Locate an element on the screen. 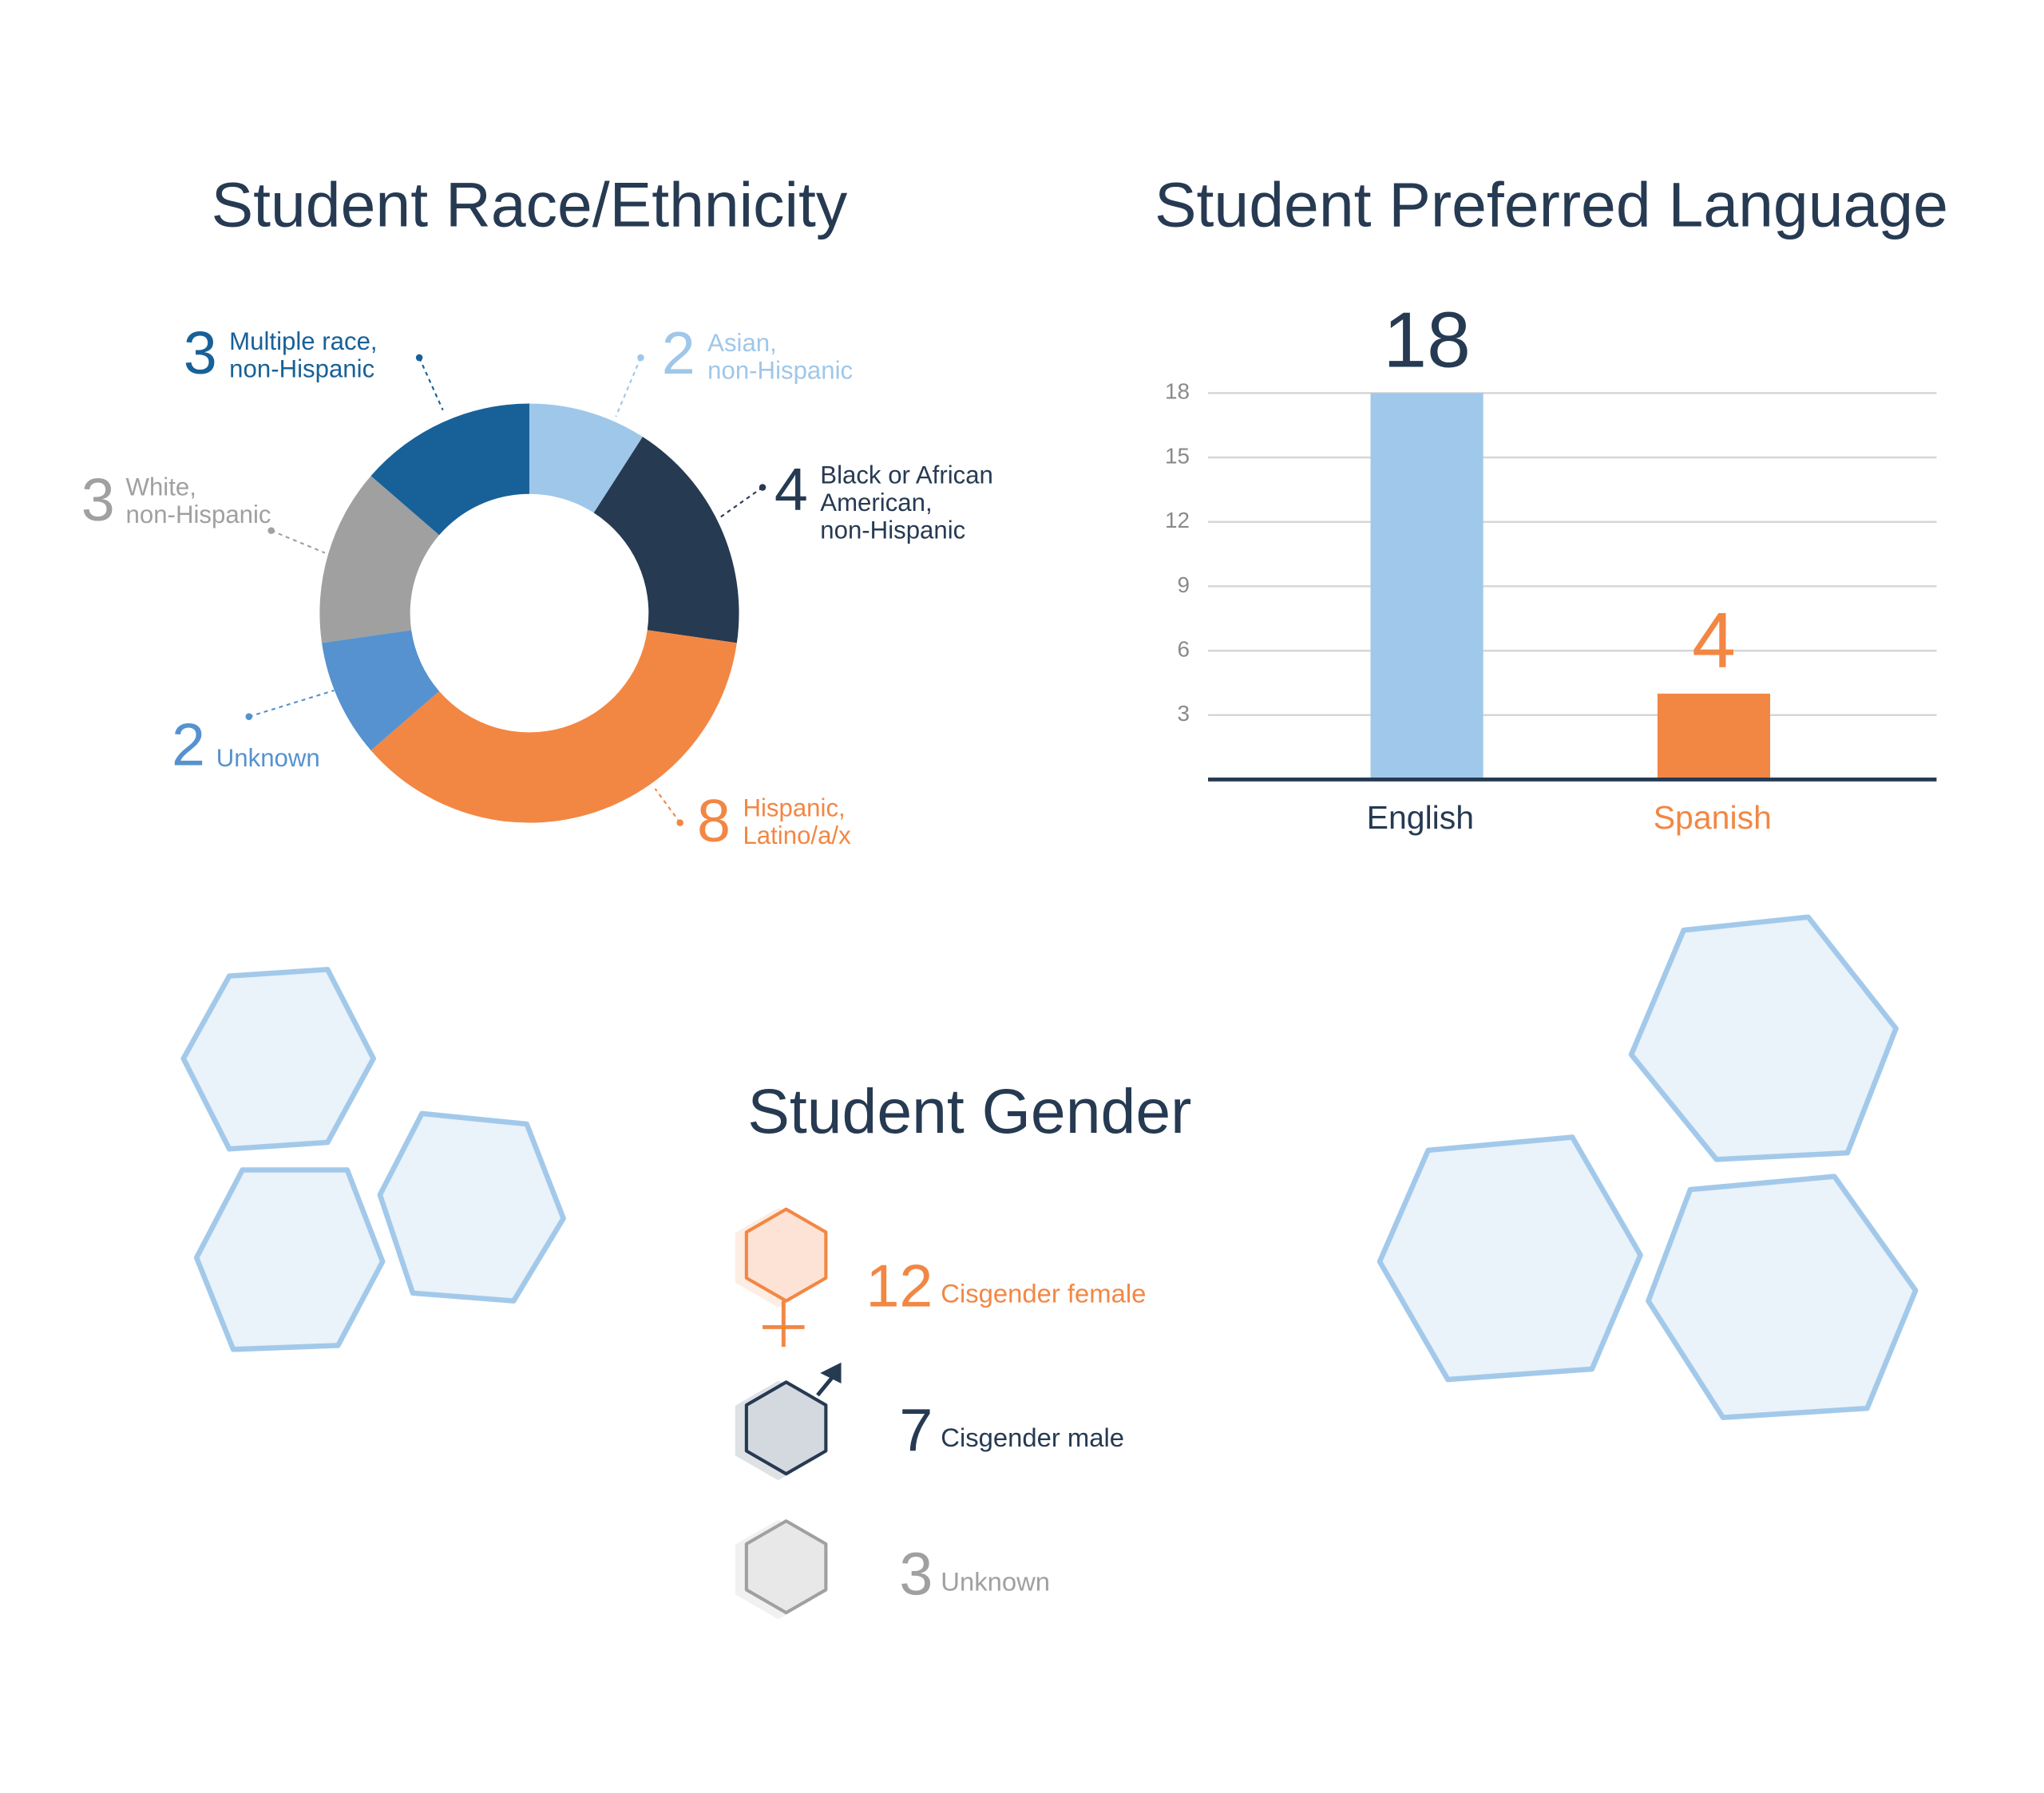 The width and height of the screenshot is (2044, 1793). category-label-box: White, non-Hispanic is located at coordinates (198, 502).